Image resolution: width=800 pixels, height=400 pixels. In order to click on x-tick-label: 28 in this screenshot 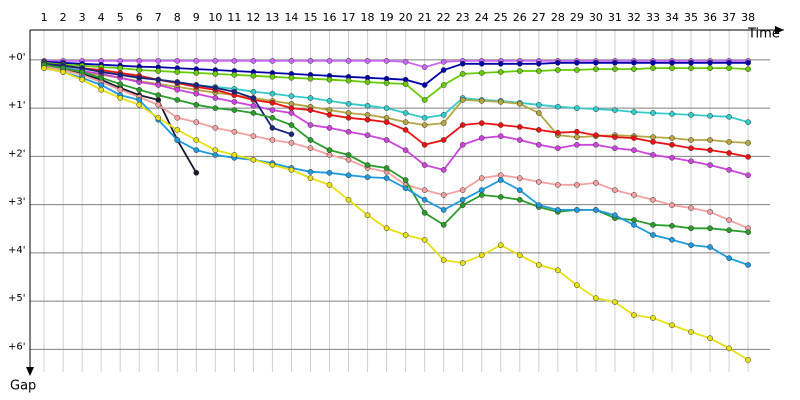, I will do `click(558, 17)`.